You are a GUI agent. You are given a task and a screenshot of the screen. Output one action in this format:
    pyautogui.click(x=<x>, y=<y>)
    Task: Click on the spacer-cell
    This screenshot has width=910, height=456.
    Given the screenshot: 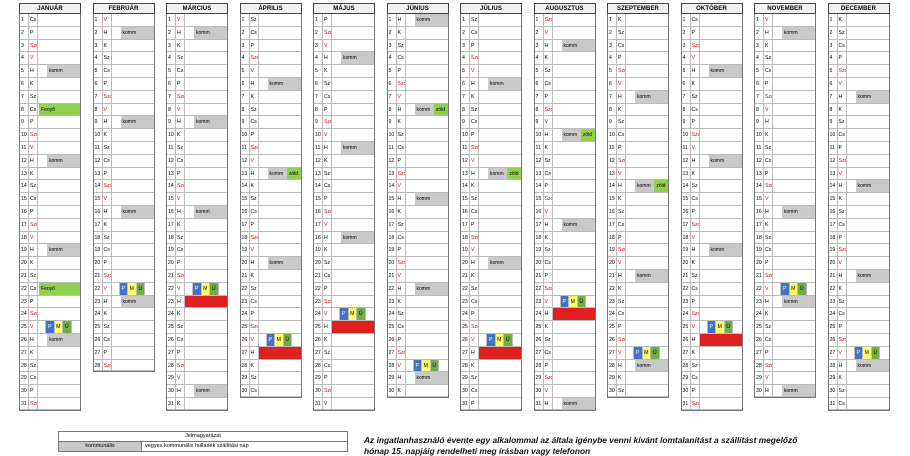 What is the action you would take?
    pyautogui.click(x=116, y=289)
    